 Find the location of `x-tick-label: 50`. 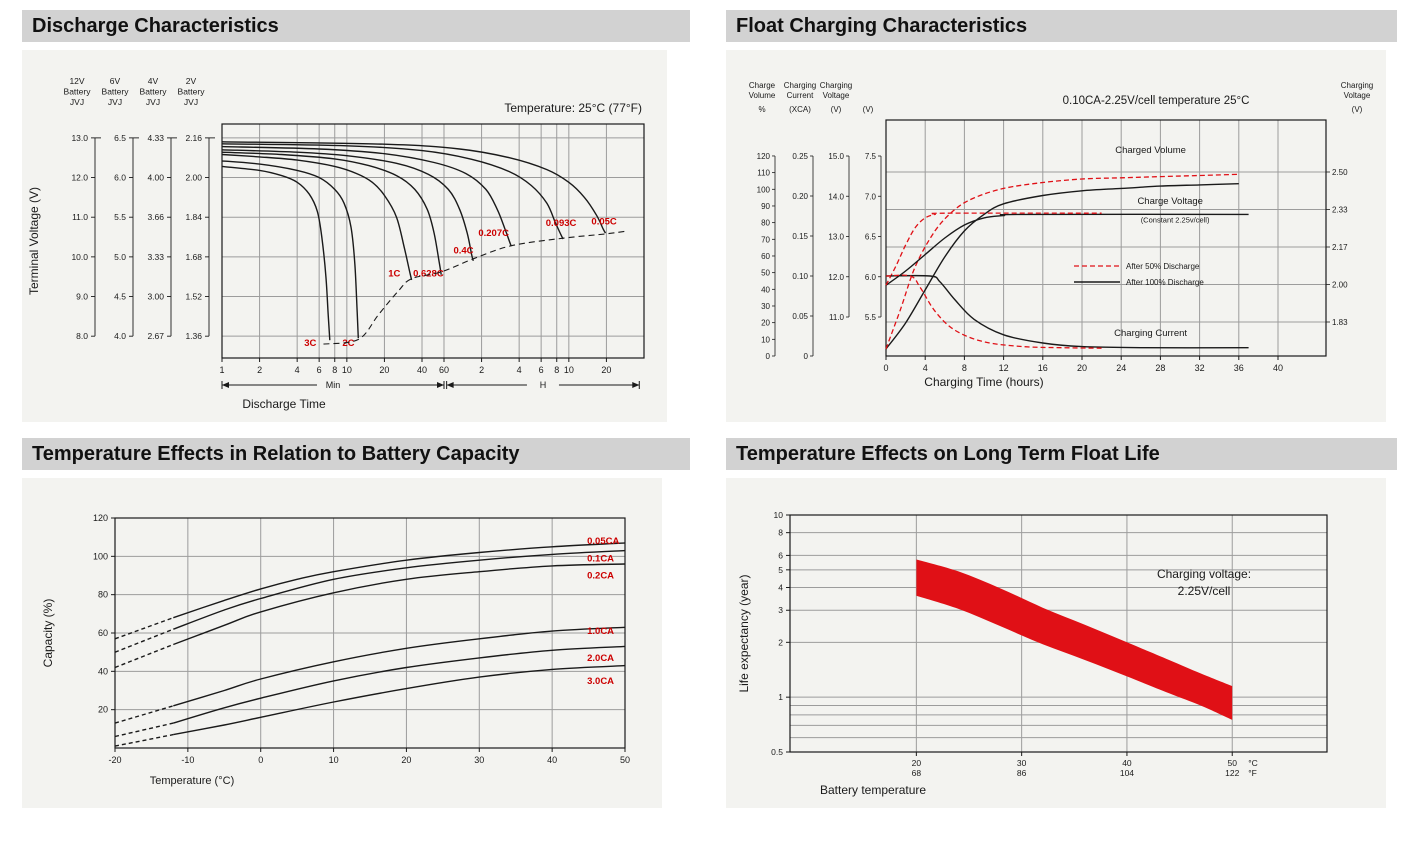

x-tick-label: 50 is located at coordinates (625, 760).